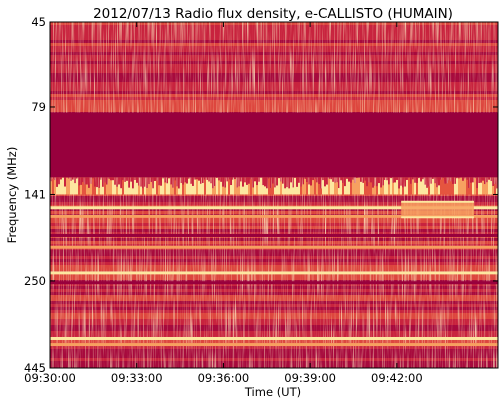 This screenshot has width=503, height=404. Describe the element at coordinates (397, 378) in the screenshot. I see `x-tick-label: 09:42:00` at that location.